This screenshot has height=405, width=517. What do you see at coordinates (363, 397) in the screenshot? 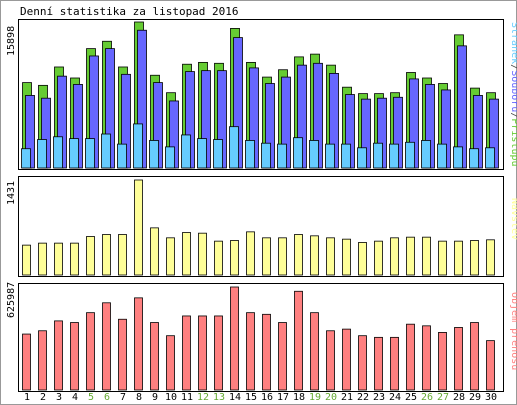
I see `day-label: 22` at bounding box center [363, 397].